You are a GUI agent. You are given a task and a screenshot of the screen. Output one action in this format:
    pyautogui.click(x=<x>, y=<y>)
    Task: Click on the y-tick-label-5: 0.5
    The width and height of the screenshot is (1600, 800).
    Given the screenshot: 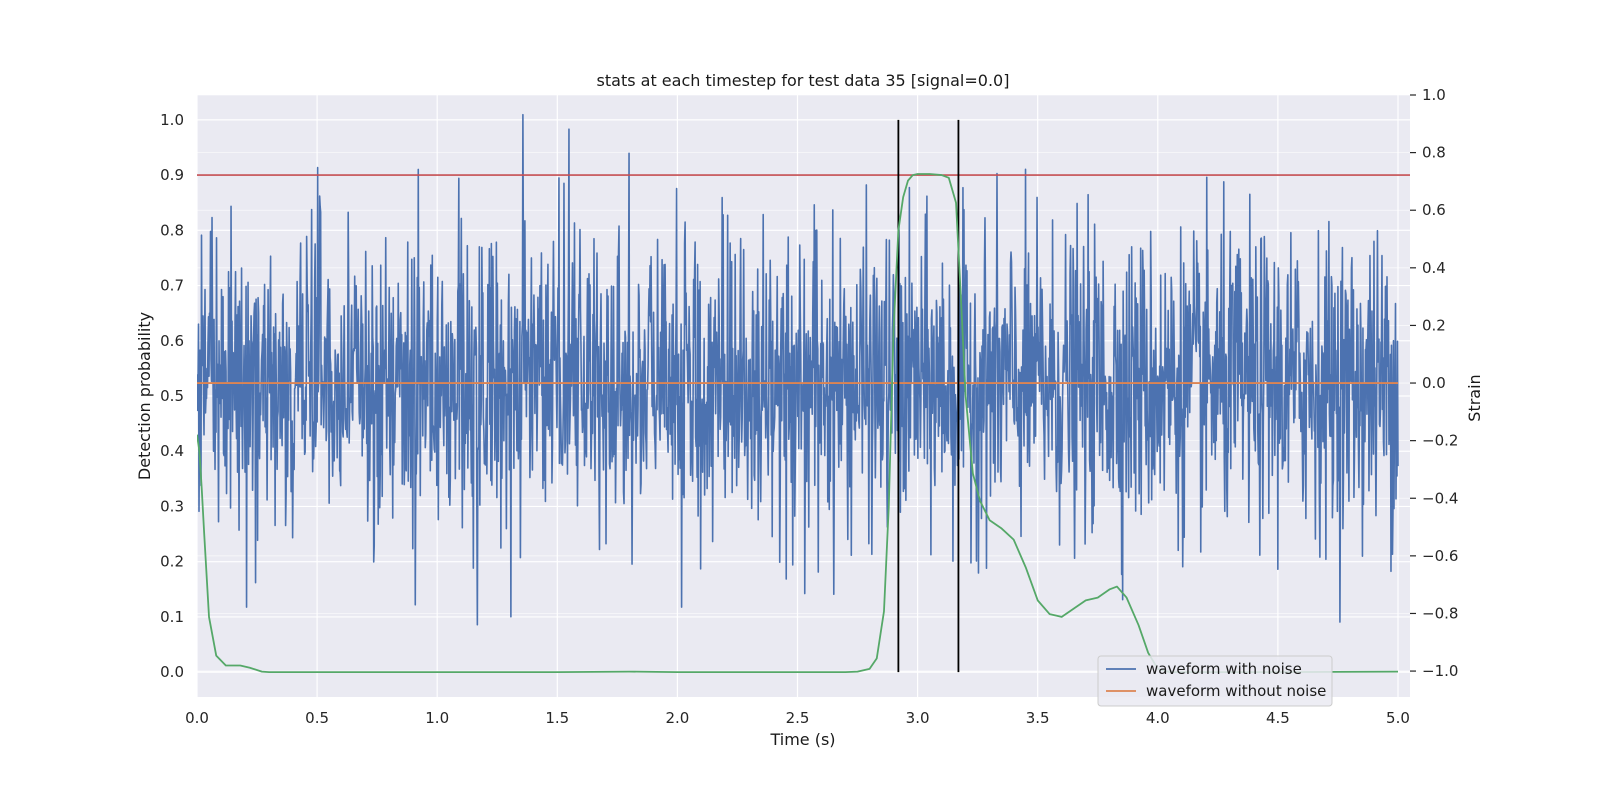 What is the action you would take?
    pyautogui.click(x=172, y=396)
    